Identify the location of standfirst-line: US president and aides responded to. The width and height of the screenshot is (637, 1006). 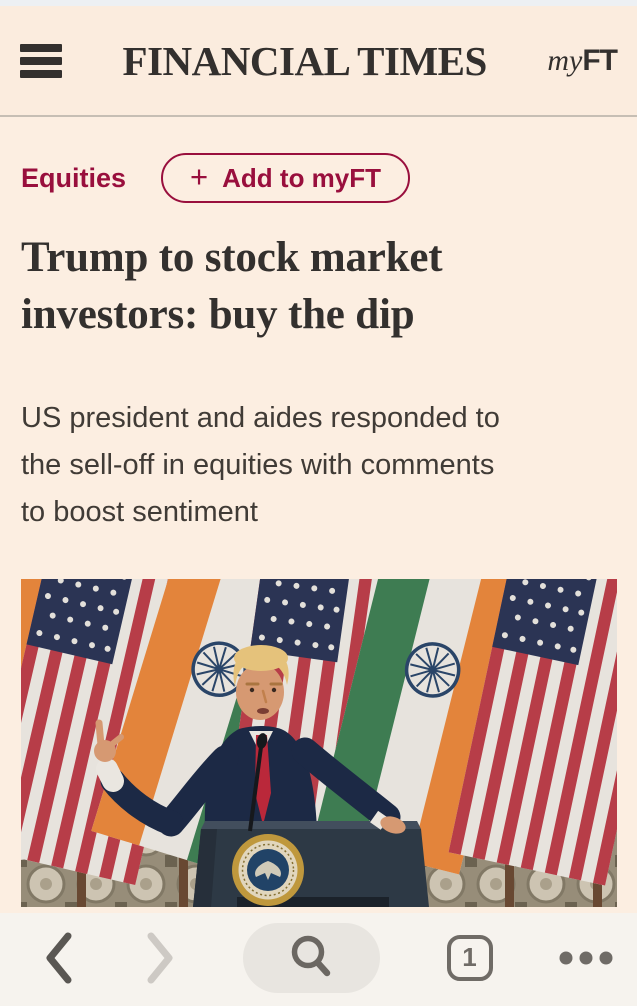
(260, 418).